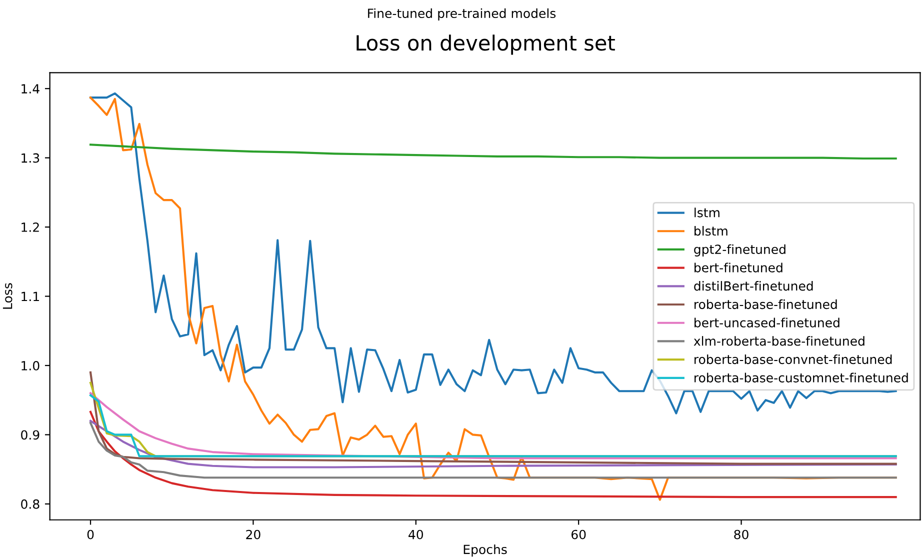 The height and width of the screenshot is (559, 923). Describe the element at coordinates (462, 14) in the screenshot. I see `chart-subtitle: Fine-tuned pre-trained models` at that location.